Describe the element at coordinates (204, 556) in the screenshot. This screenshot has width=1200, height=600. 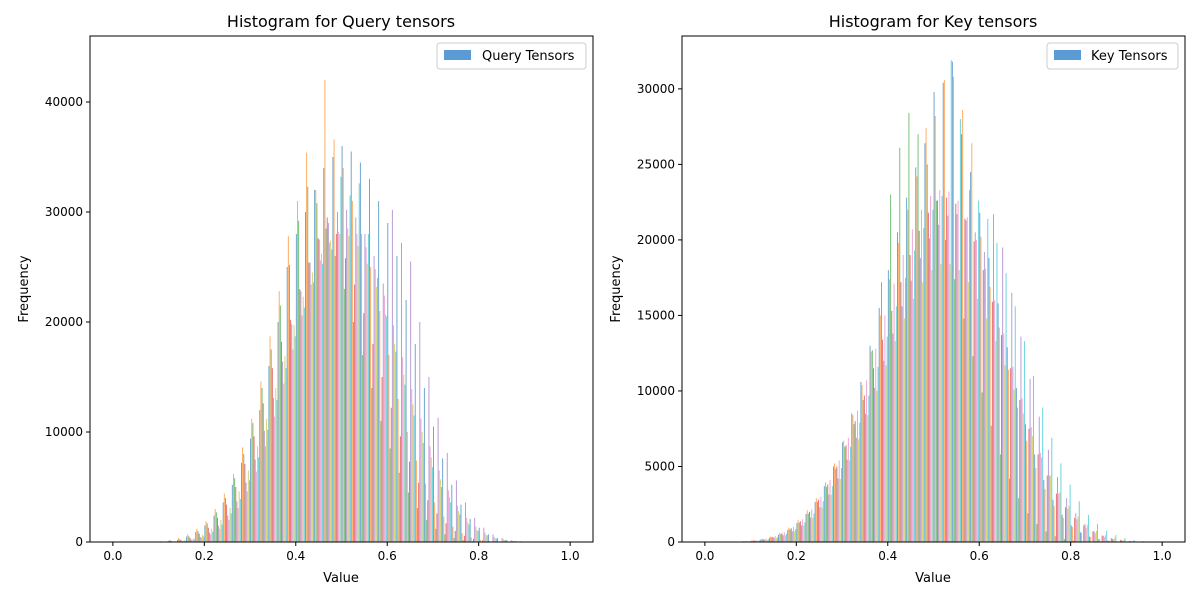
I see `x-tick-label: 0.2` at that location.